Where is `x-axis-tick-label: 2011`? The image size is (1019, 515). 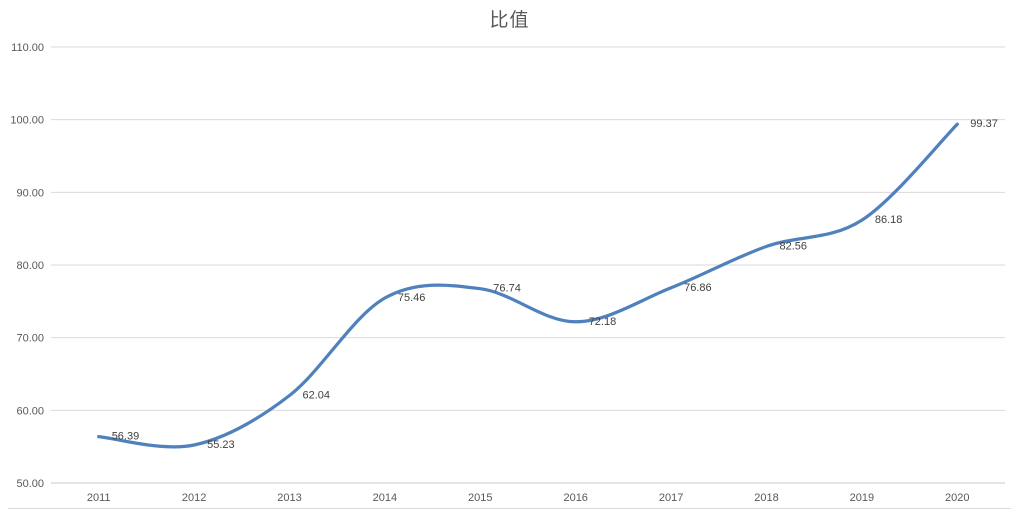 x-axis-tick-label: 2011 is located at coordinates (99, 498).